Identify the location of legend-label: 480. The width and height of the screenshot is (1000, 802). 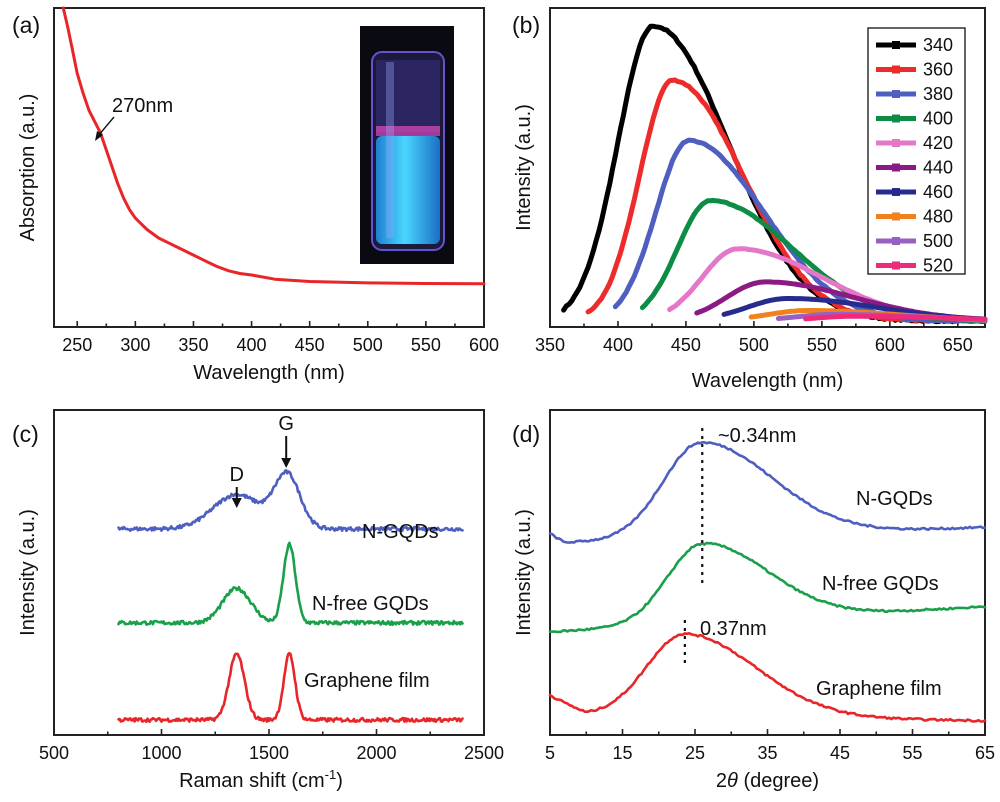
(938, 217).